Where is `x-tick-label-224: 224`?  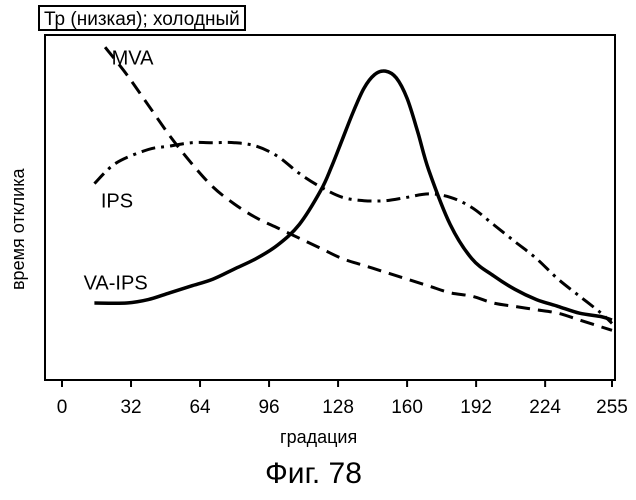 x-tick-label-224: 224 is located at coordinates (545, 407).